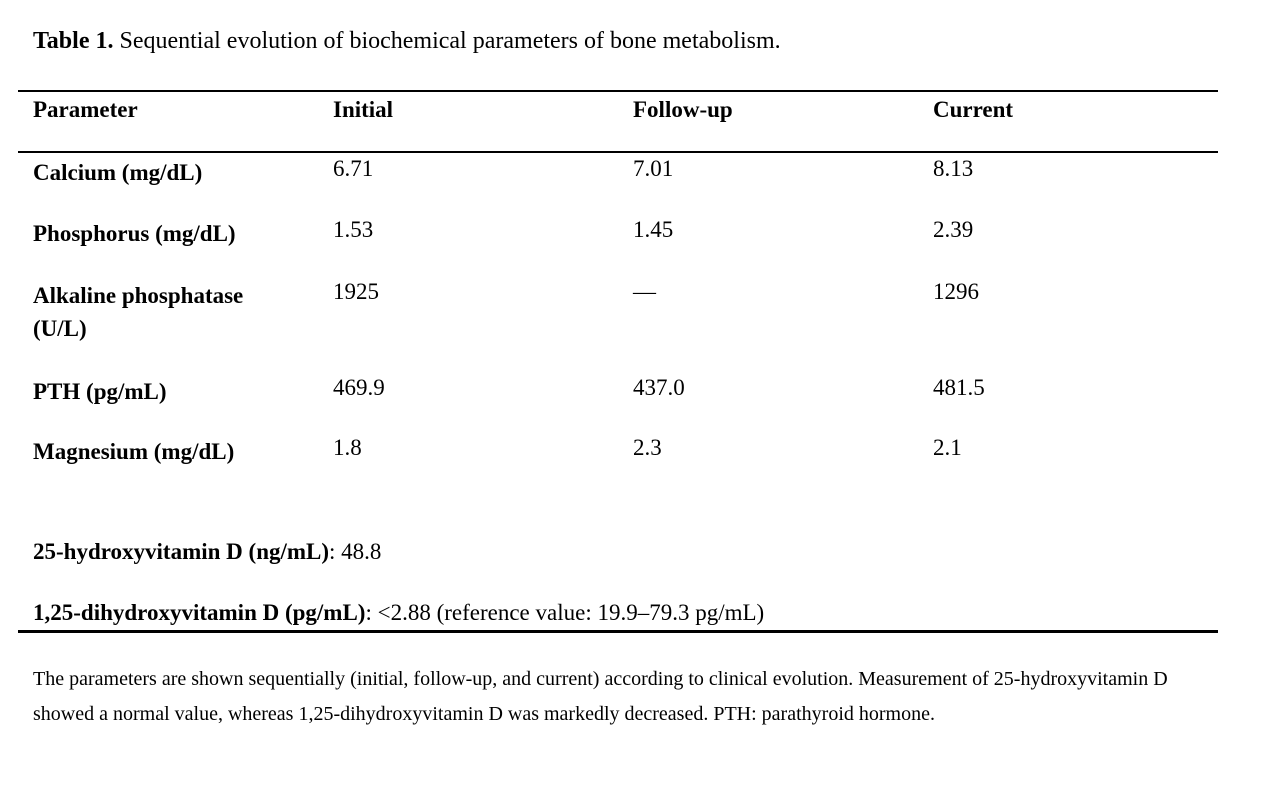  What do you see at coordinates (138, 312) in the screenshot?
I see `row-label: Alkaline phosphatase (U/L)` at bounding box center [138, 312].